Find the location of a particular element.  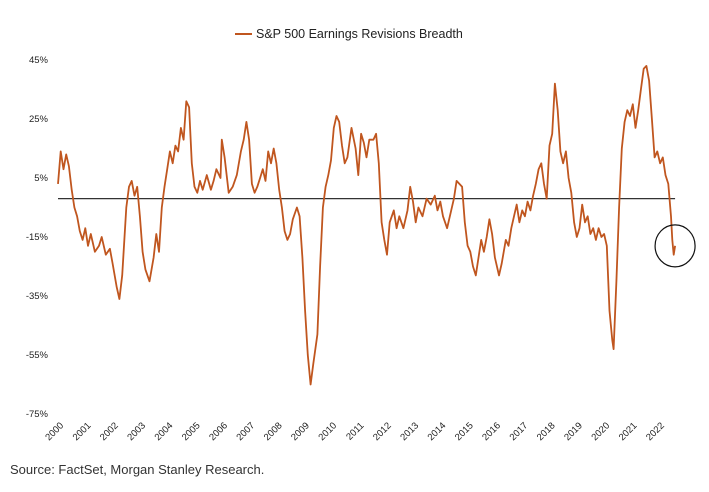

chart-legend: S&P 500 Earnings Revisions Breadth is located at coordinates (349, 34).